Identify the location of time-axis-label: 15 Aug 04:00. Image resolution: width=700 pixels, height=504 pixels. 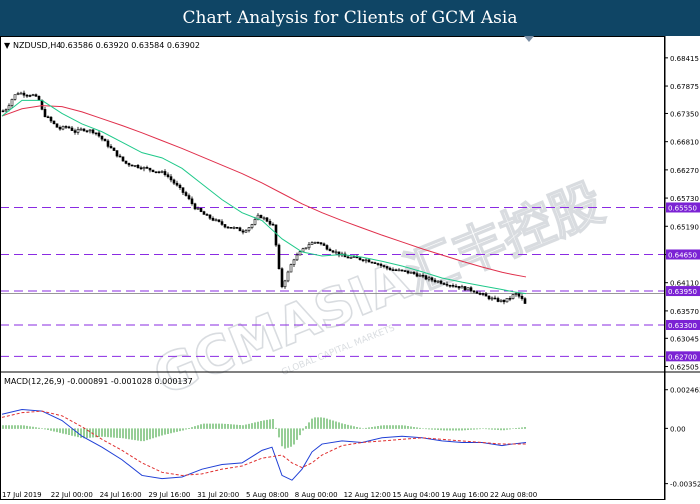
(415, 495).